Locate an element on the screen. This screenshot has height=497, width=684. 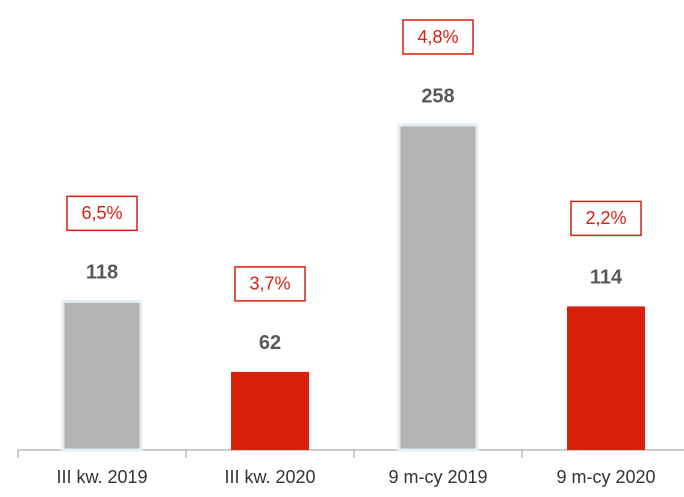
annotation: 6,5% is located at coordinates (101, 213).